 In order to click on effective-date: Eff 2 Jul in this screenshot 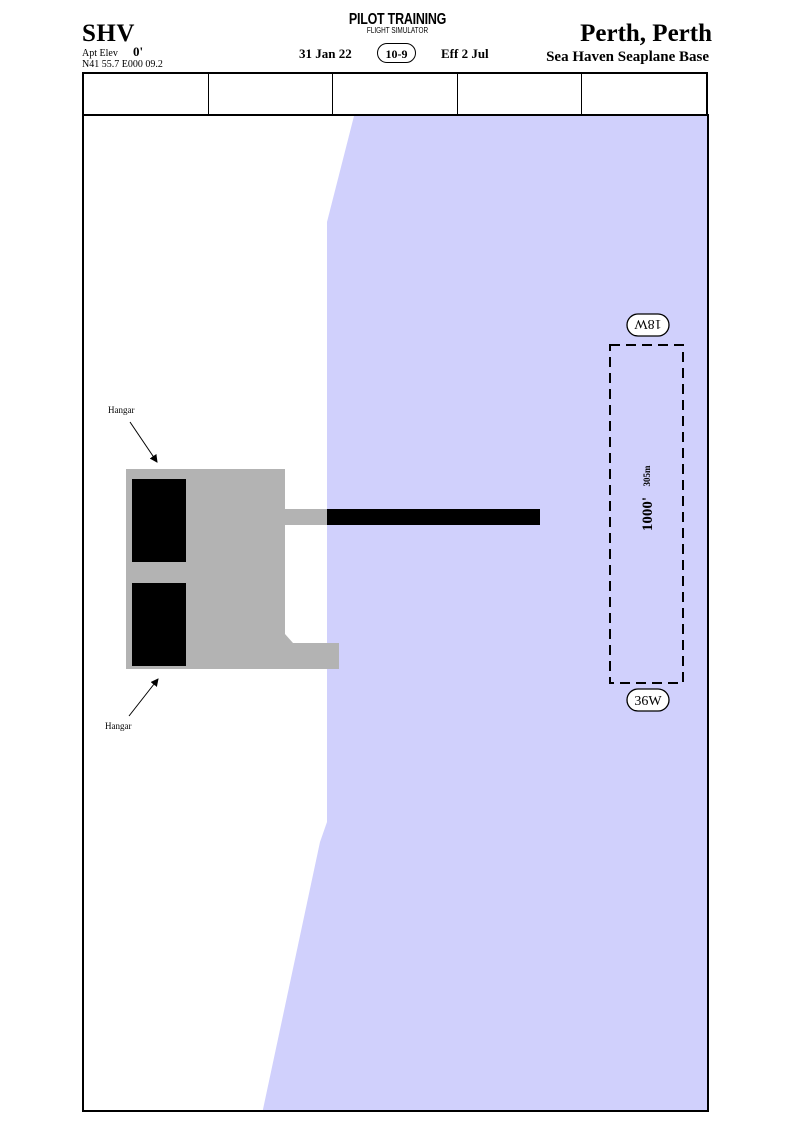, I will do `click(465, 53)`.